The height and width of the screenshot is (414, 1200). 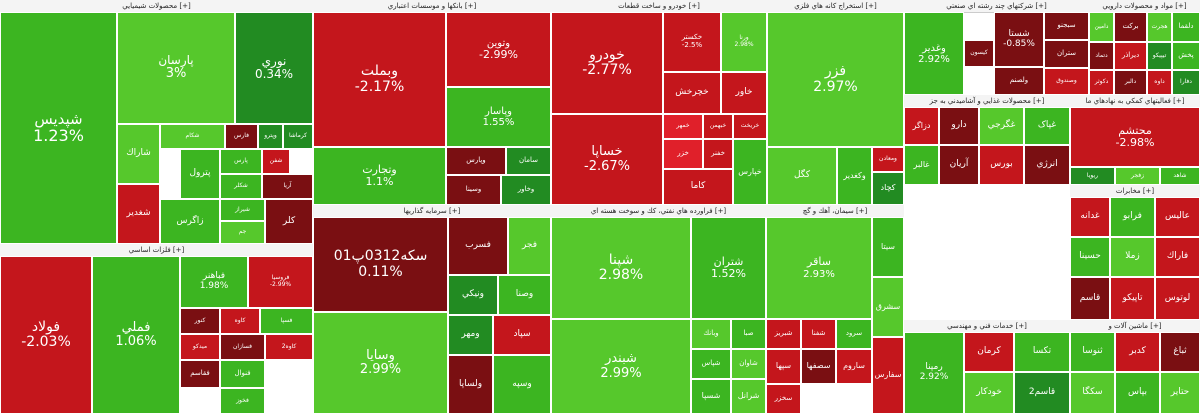 What do you see at coordinates (1177, 257) in the screenshot?
I see `stock-tile: فاراك` at bounding box center [1177, 257].